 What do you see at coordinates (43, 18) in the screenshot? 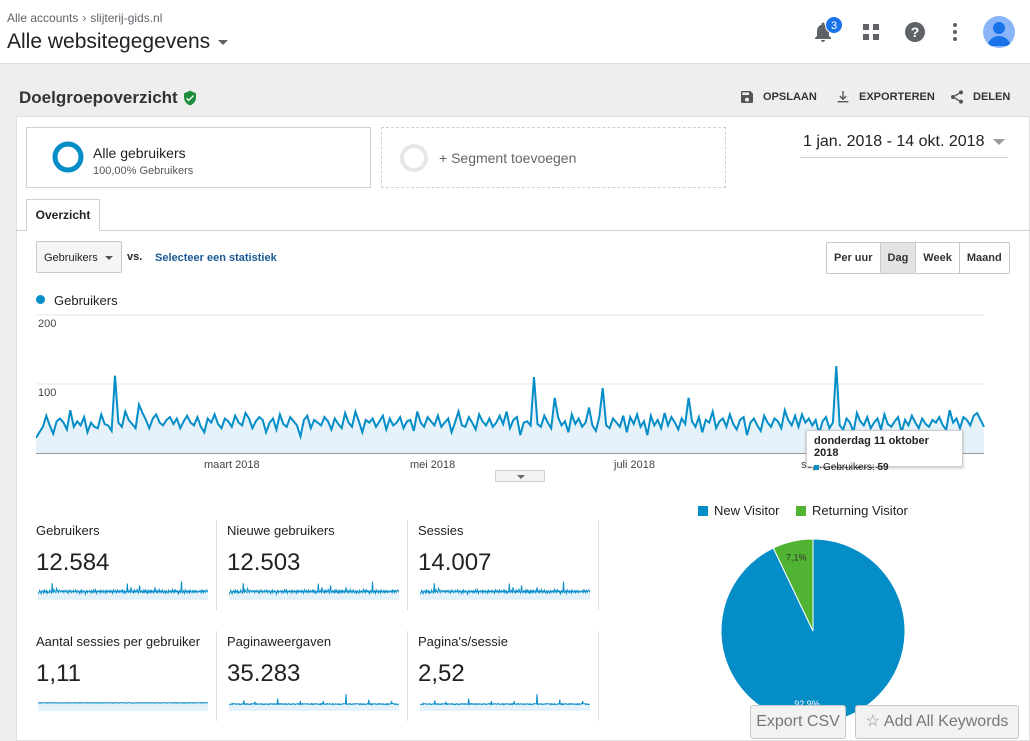
I see `breadcrumb-accounts: Alle accounts` at bounding box center [43, 18].